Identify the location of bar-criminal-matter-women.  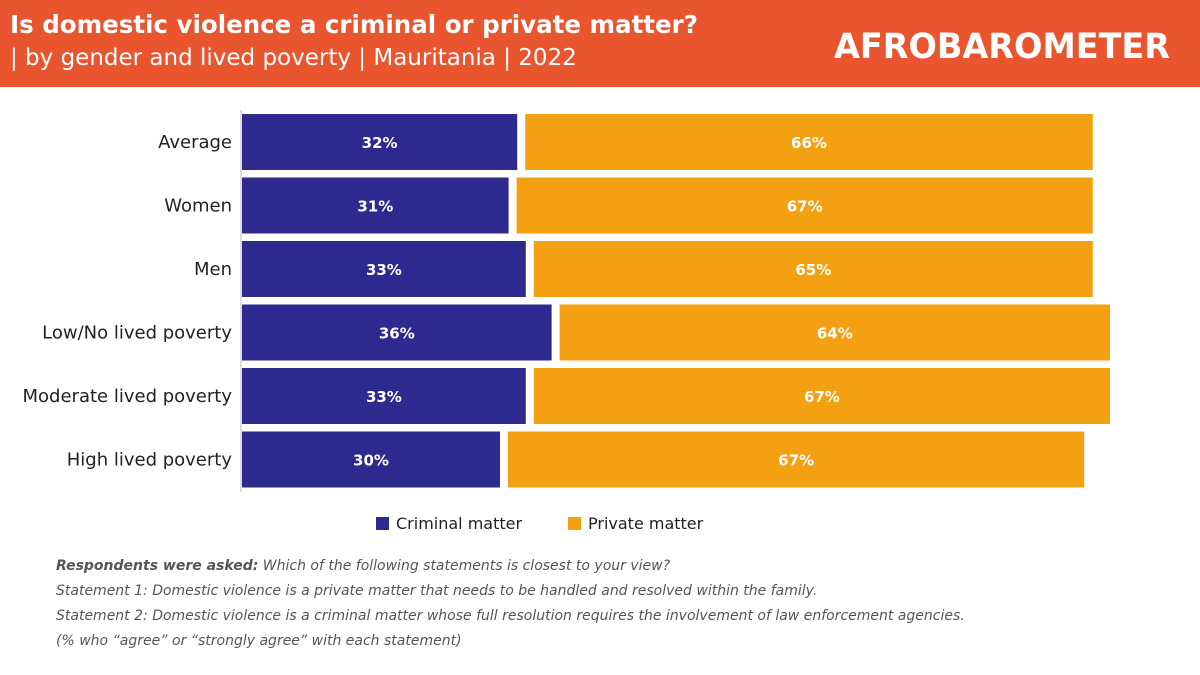
(375, 205).